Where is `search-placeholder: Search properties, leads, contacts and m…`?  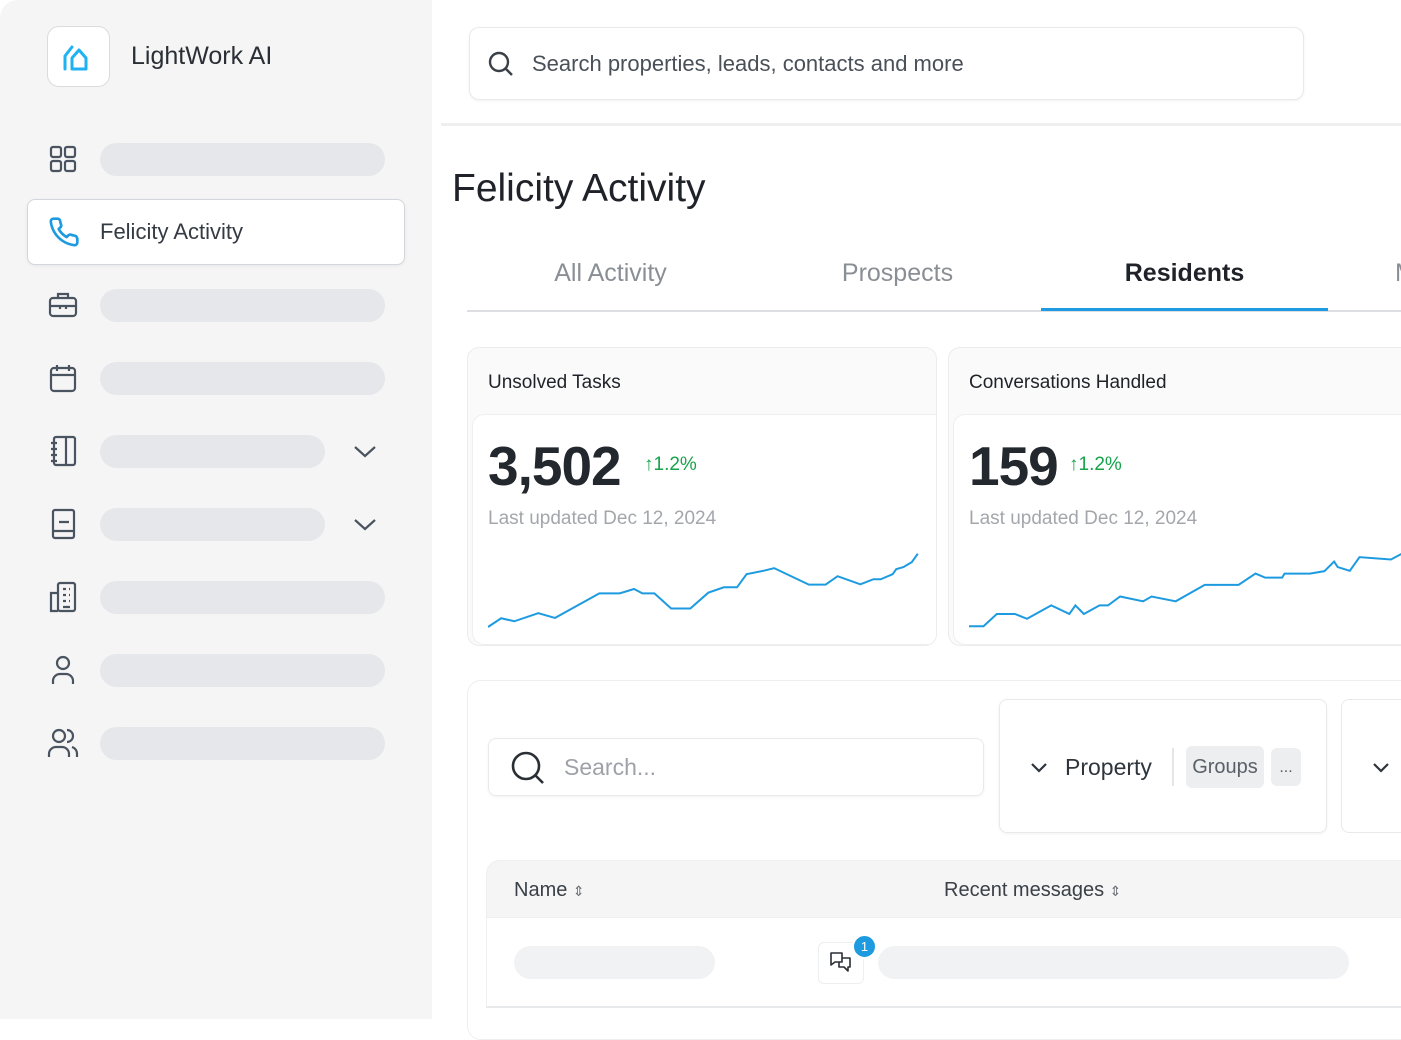 search-placeholder: Search properties, leads, contacts and m… is located at coordinates (748, 63).